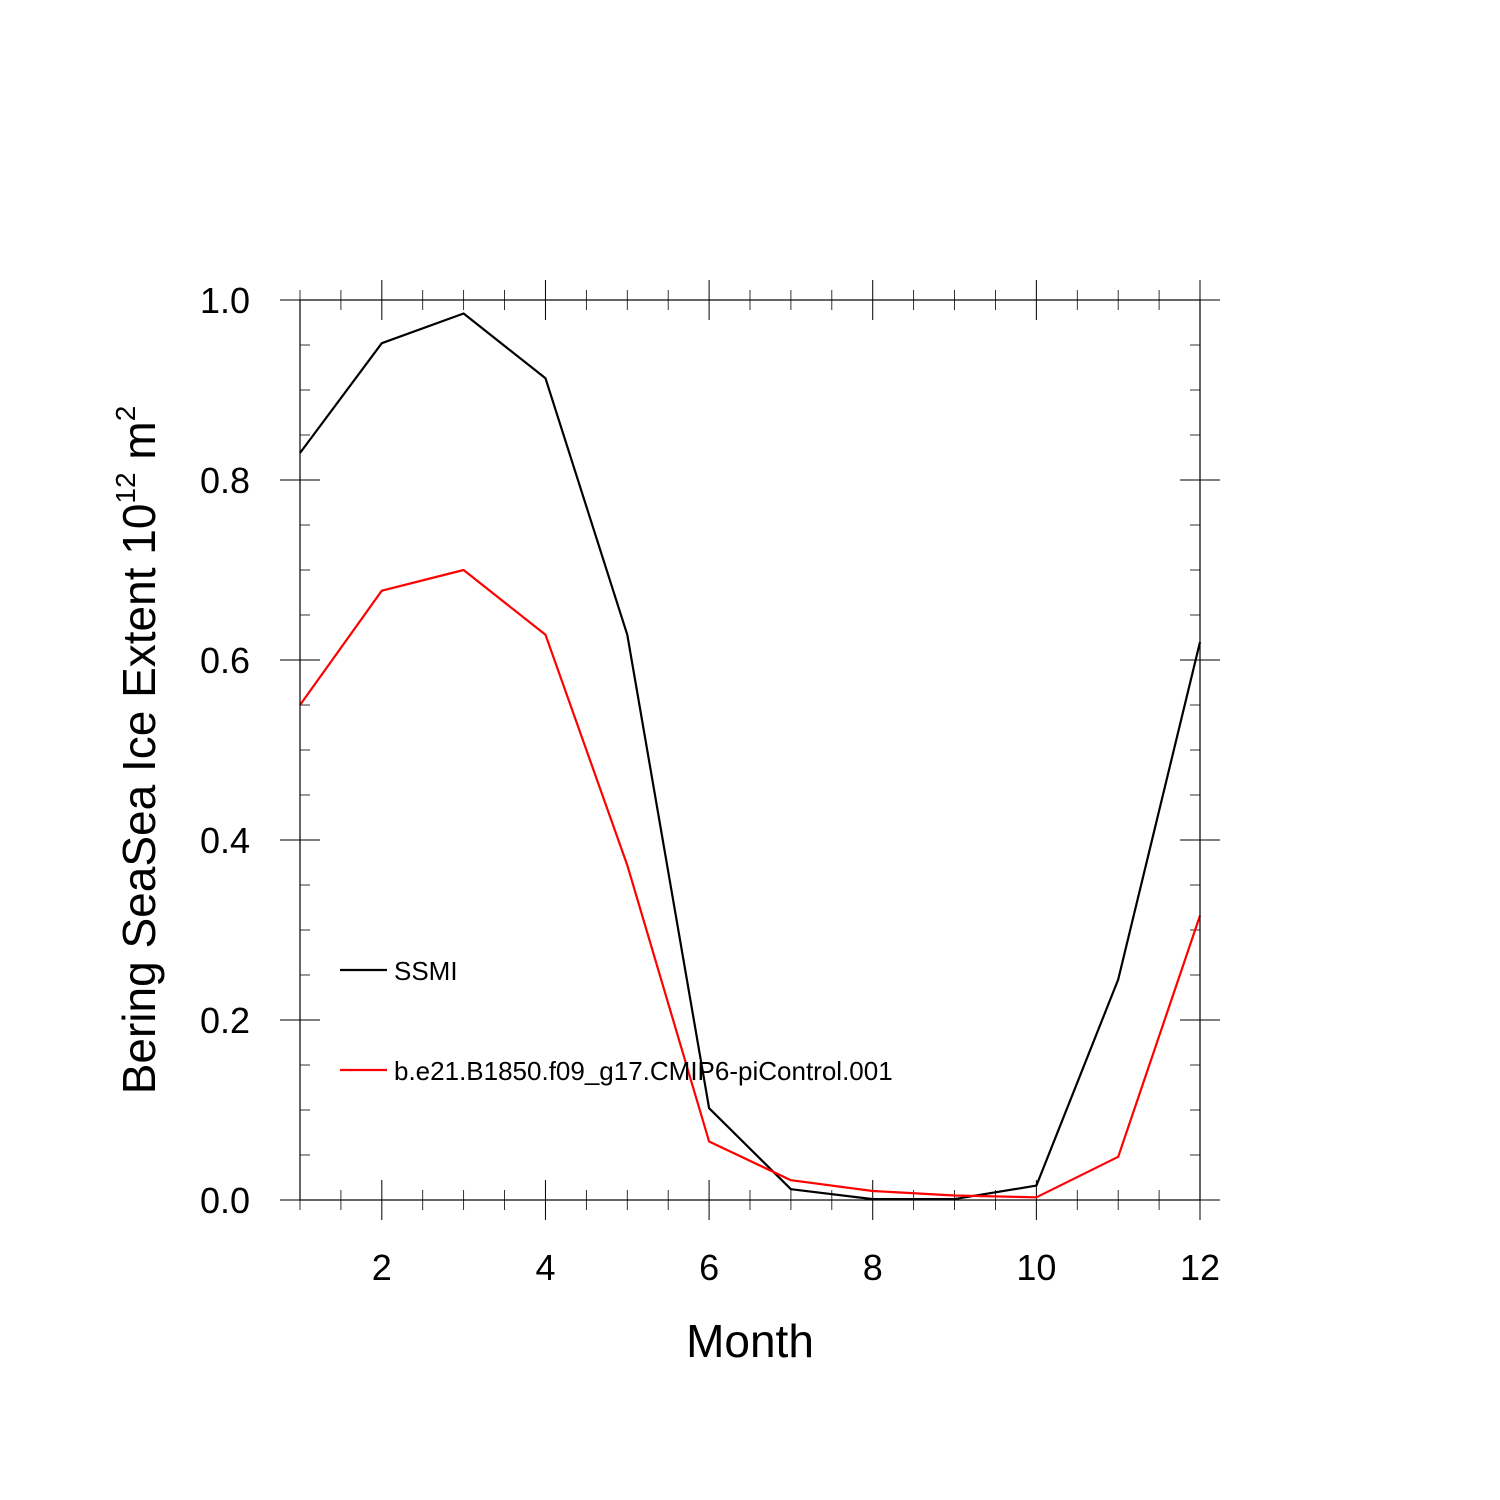 This screenshot has width=1500, height=1500. What do you see at coordinates (125, 487) in the screenshot?
I see `y-axis-title-exponent: 12` at bounding box center [125, 487].